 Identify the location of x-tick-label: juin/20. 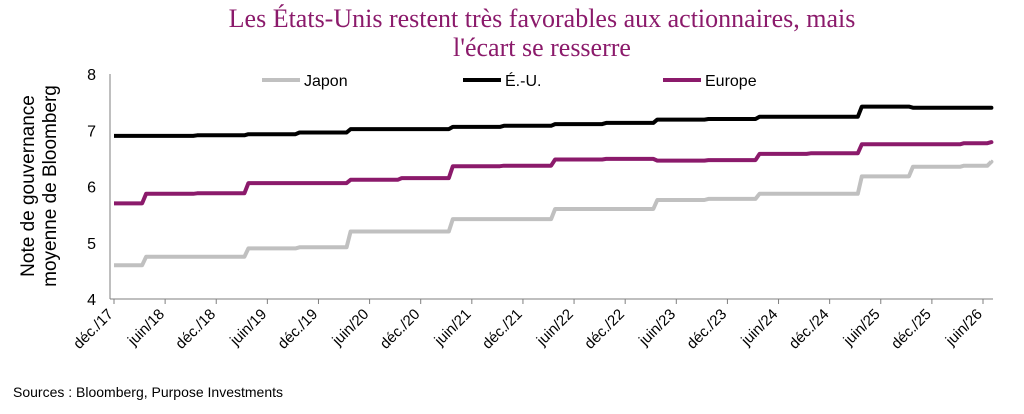
(350, 328).